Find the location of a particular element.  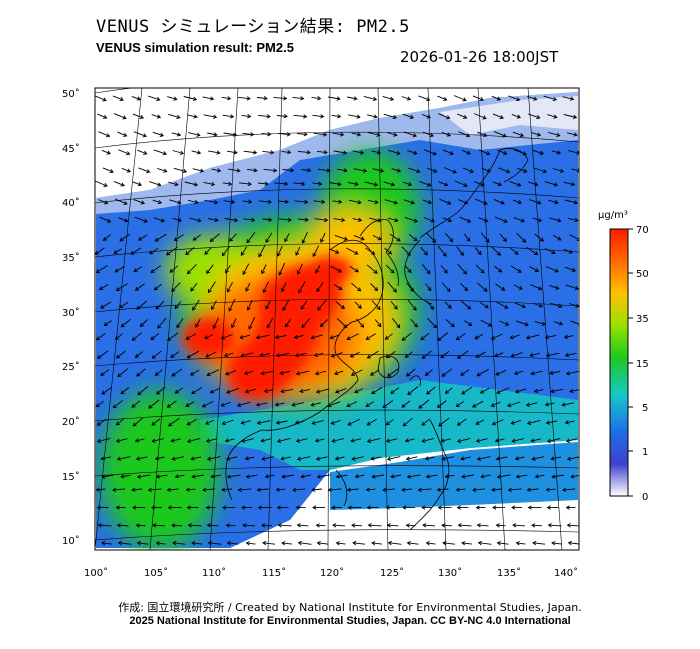

forecast-timestamp: 2026-01-26 18:00JST is located at coordinates (479, 57).